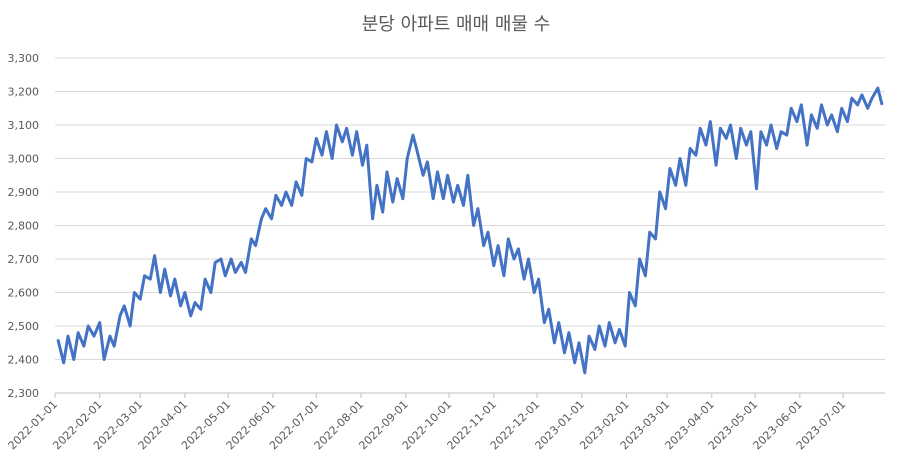  I want to click on y-tick-label: 3,000, so click(24, 159).